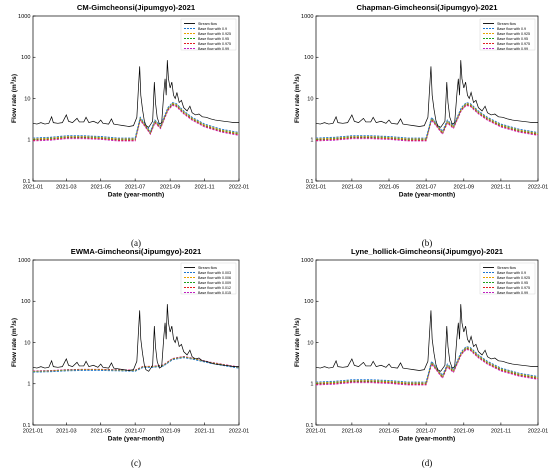 This screenshot has height=474, width=550. Describe the element at coordinates (136, 251) in the screenshot. I see `chart-title: EWMA-Gimcheonsi(Jipumgyo)-2021` at that location.